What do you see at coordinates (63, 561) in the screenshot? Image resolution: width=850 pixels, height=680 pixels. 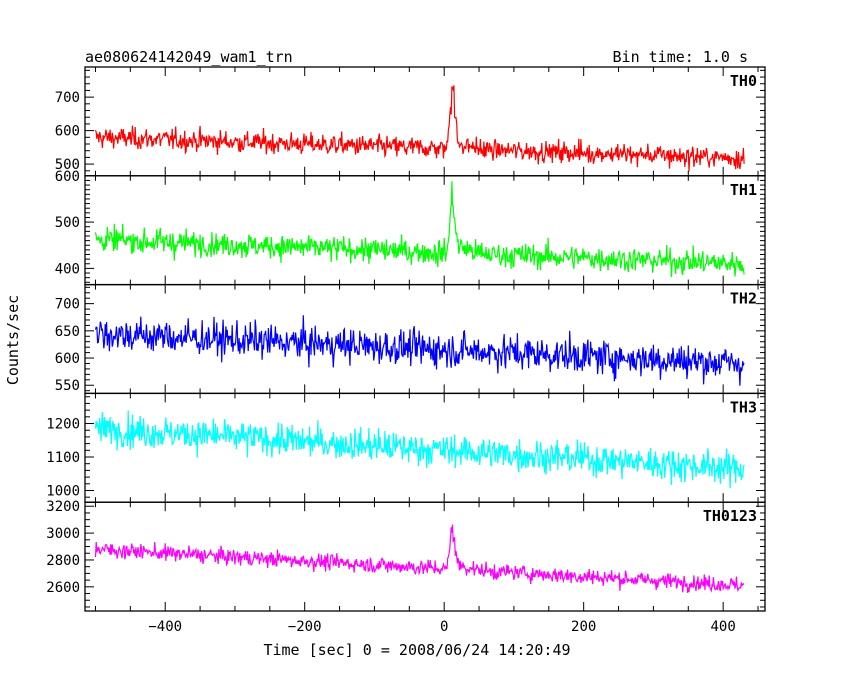 I see `y-tick-label-th0123: 2800` at bounding box center [63, 561].